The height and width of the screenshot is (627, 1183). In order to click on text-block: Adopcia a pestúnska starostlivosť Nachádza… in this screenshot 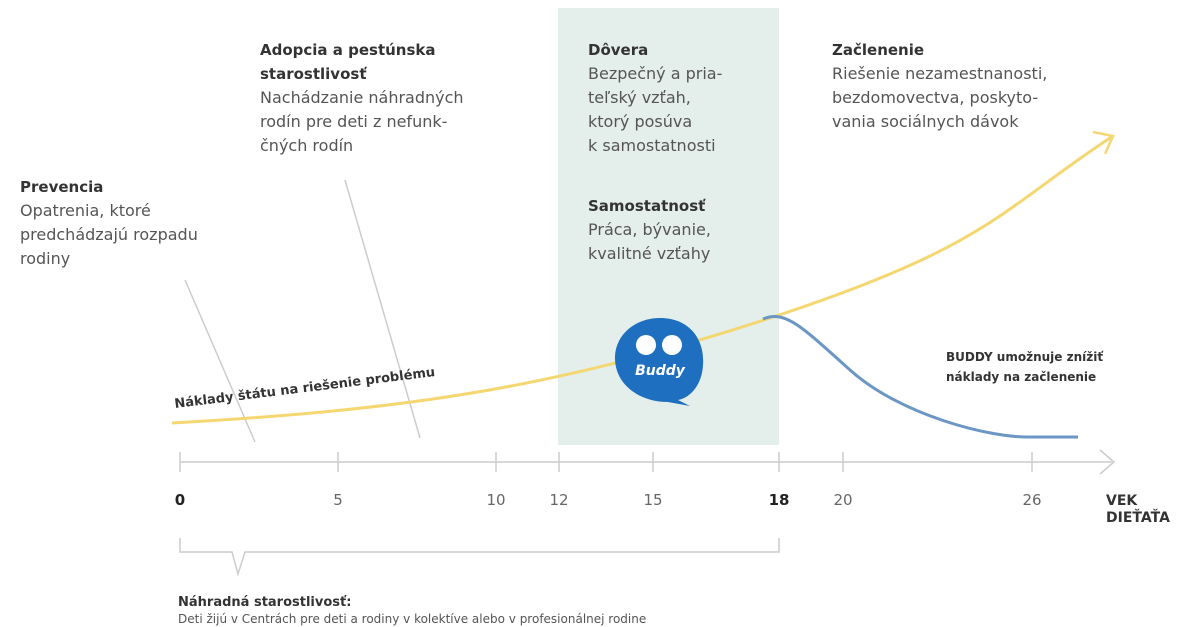, I will do `click(362, 98)`.